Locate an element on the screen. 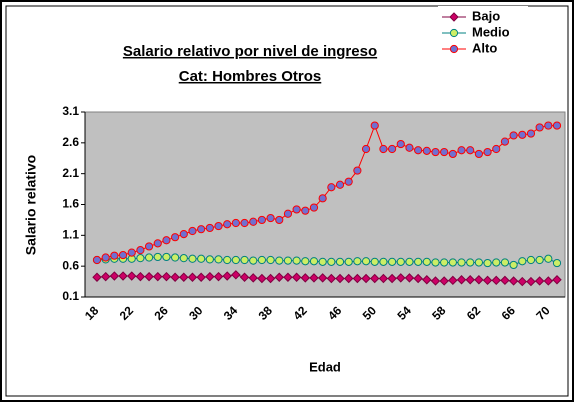 Image resolution: width=574 pixels, height=402 pixels. legend-label: Bajo is located at coordinates (486, 15).